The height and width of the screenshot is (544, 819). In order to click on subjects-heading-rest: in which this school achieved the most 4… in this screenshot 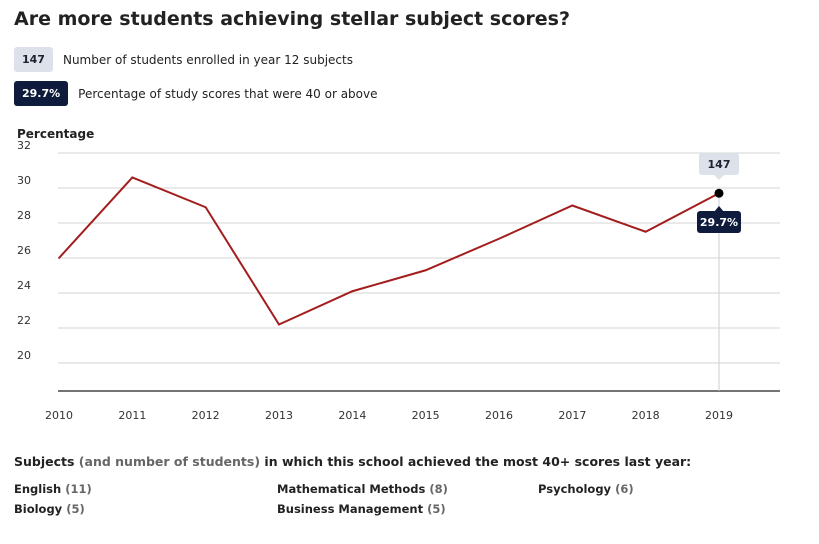, I will do `click(478, 461)`.